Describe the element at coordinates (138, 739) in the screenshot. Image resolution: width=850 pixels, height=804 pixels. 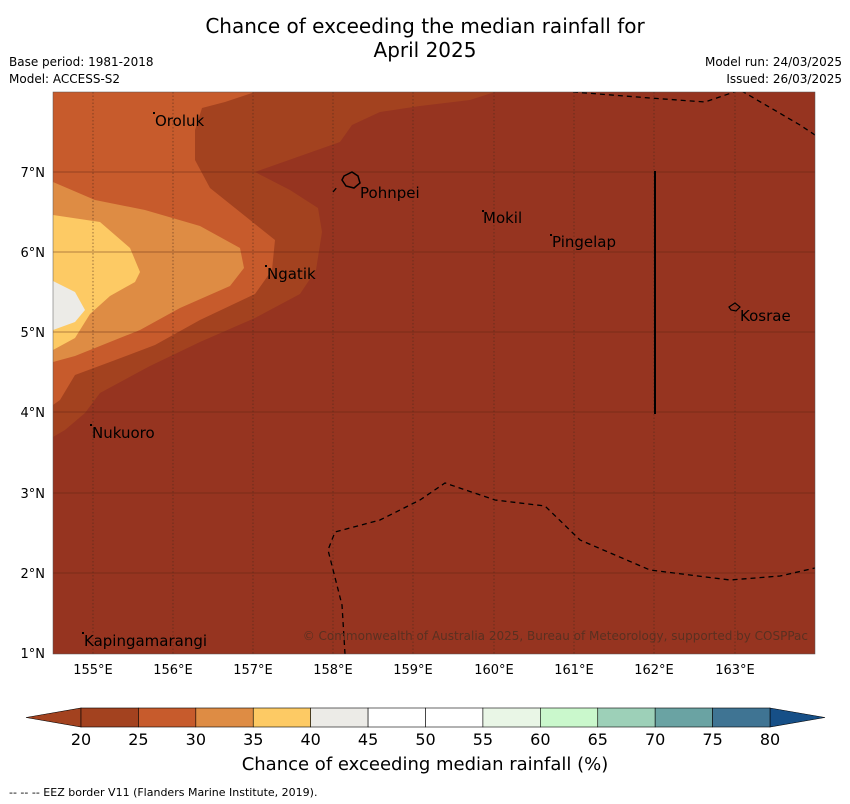
I see `colorbar-tick-label: 25` at that location.